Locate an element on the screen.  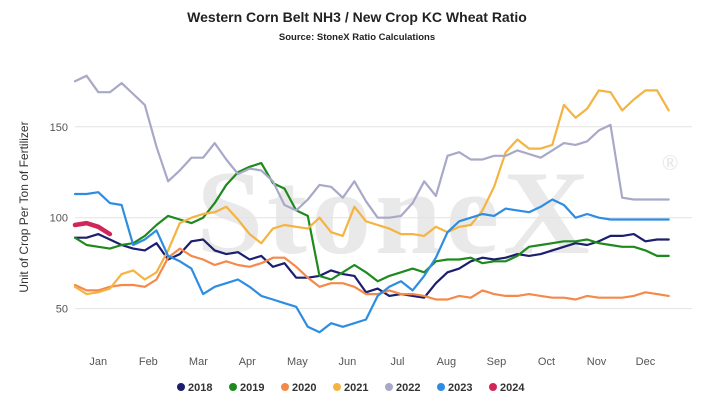
y-tick-label: 50 is located at coordinates (62, 310).